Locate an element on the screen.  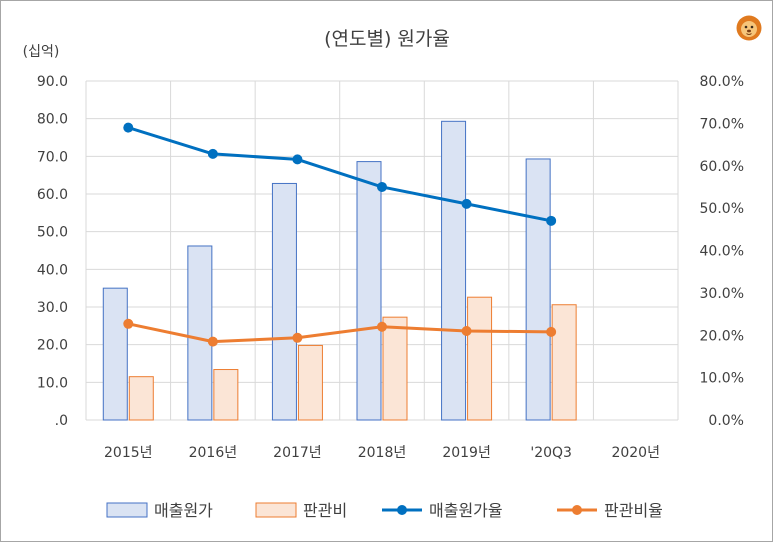
chart-title: (연도별) 원가율 is located at coordinates (387, 39).